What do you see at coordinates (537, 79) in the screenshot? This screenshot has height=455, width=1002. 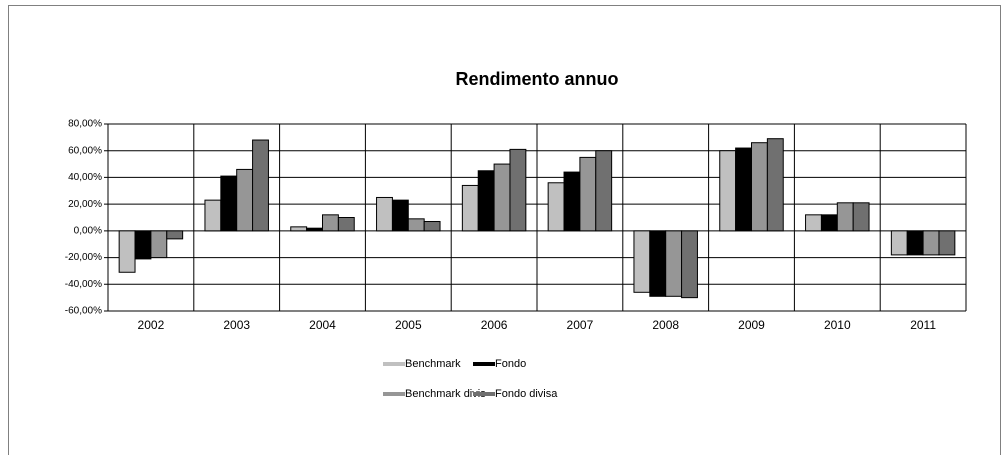 I see `chart-title: Rendimento annuo` at bounding box center [537, 79].